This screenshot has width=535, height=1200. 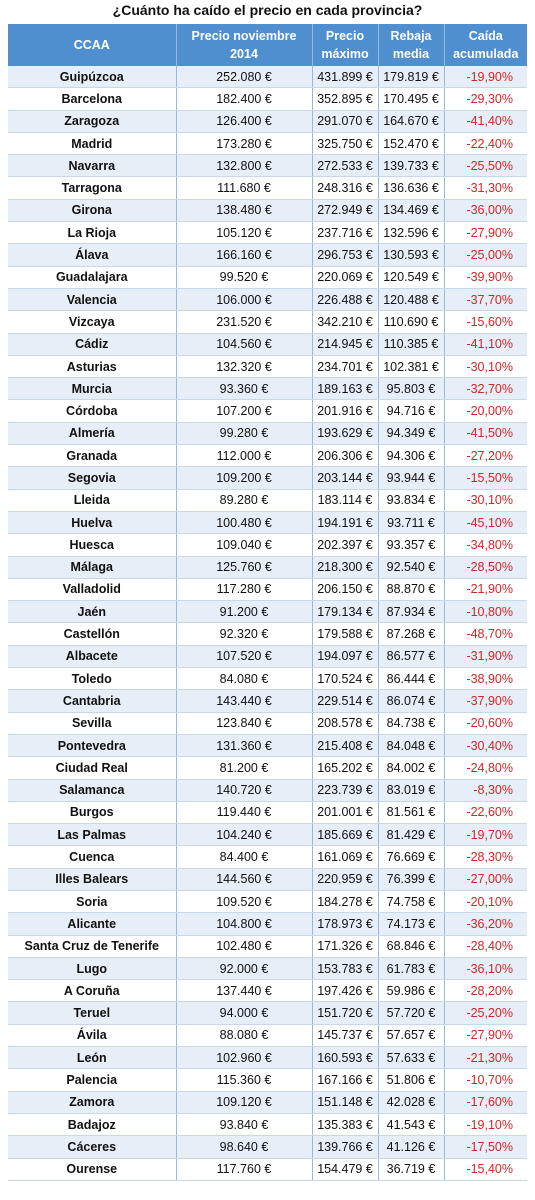 I want to click on caida-acumulada-cell: -15,50%, so click(x=485, y=478).